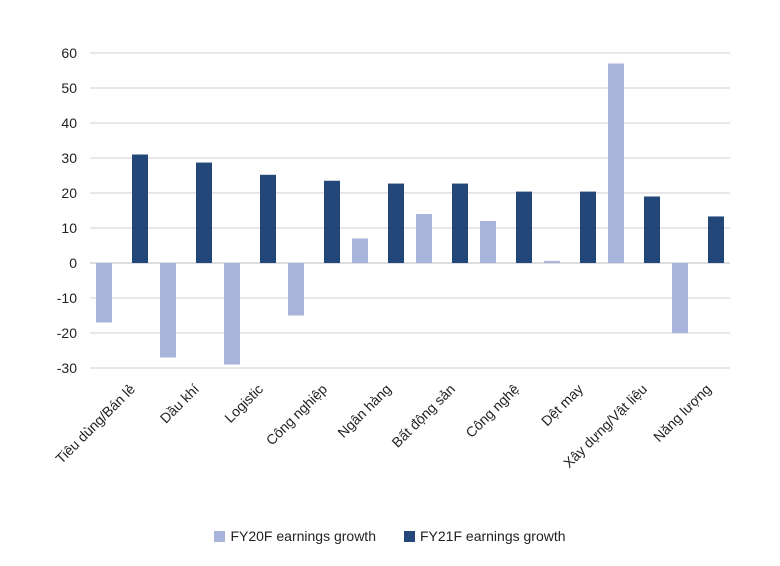 This screenshot has width=780, height=566. What do you see at coordinates (682, 413) in the screenshot?
I see `x-category-label: Năng lượng` at bounding box center [682, 413].